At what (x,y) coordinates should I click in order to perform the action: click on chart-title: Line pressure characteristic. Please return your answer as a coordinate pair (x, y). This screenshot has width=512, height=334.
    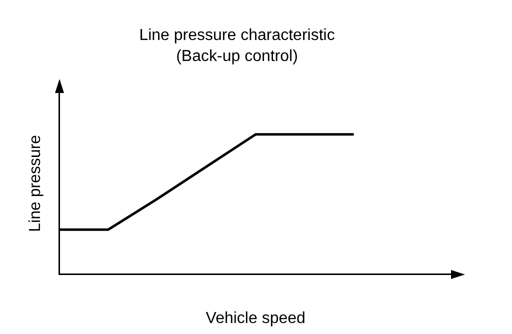
    Looking at the image, I should click on (237, 35).